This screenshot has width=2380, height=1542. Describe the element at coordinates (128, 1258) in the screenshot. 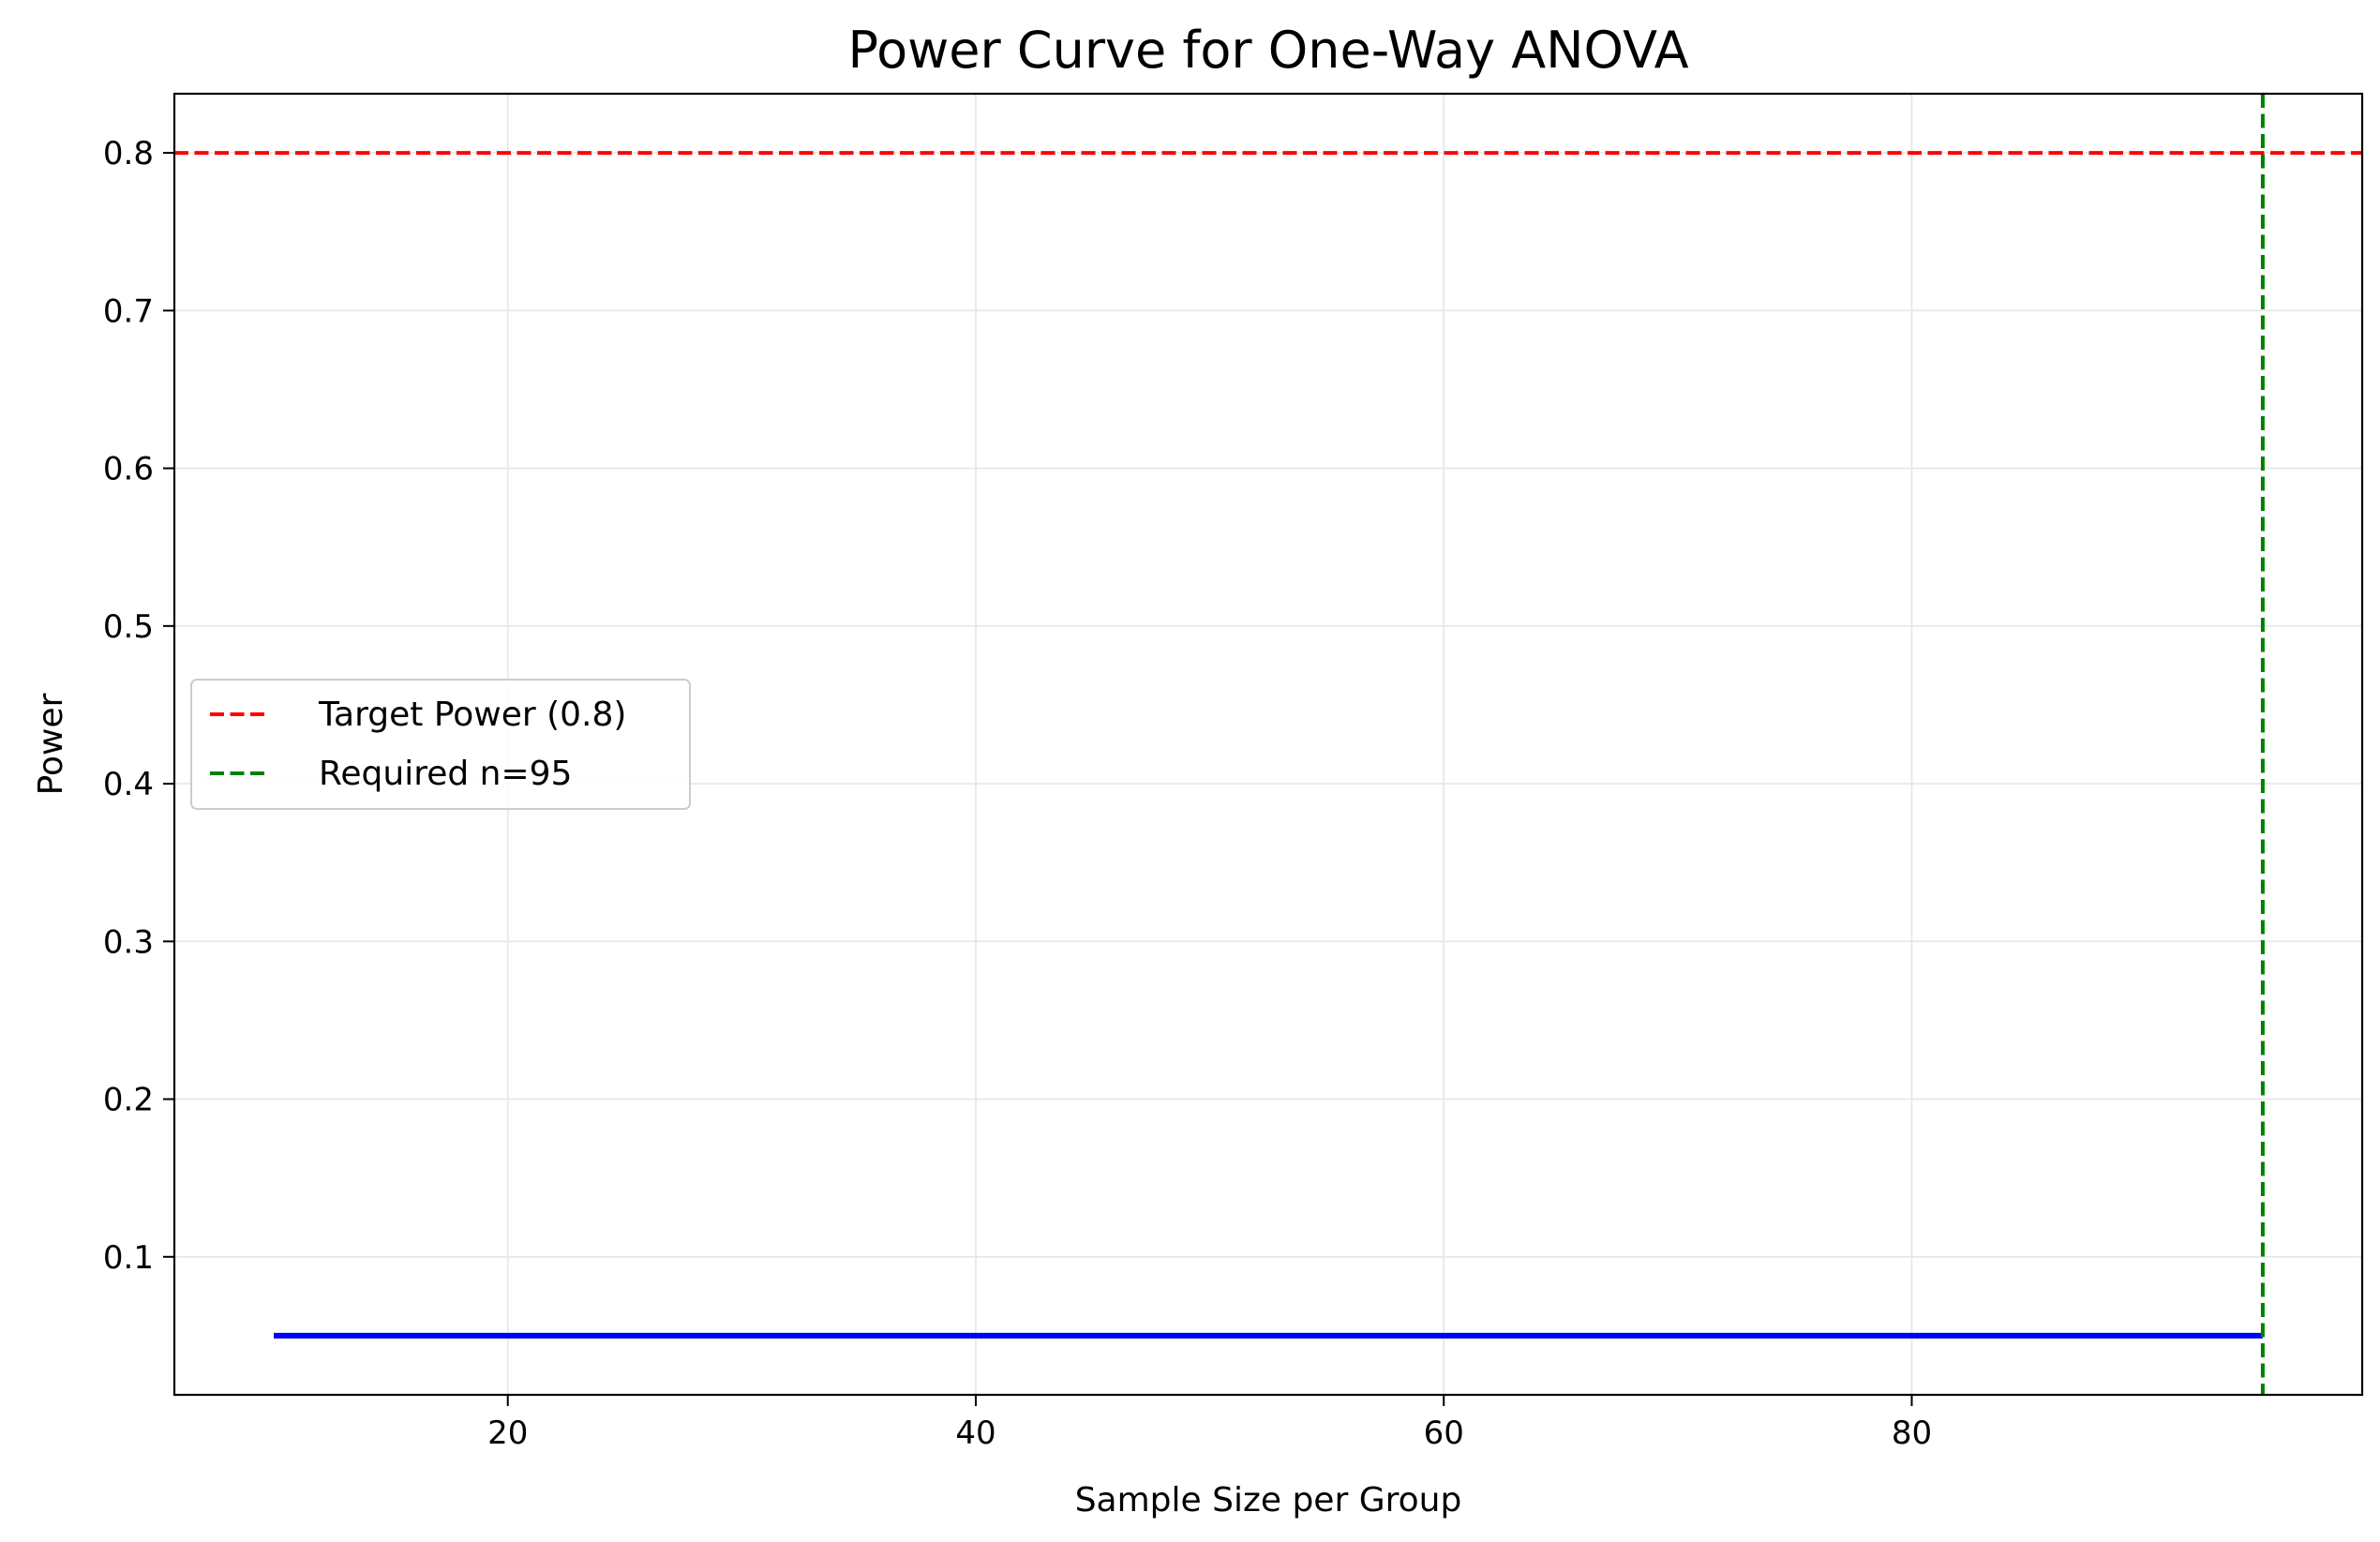

I see `y-tick-label: 0.1` at that location.